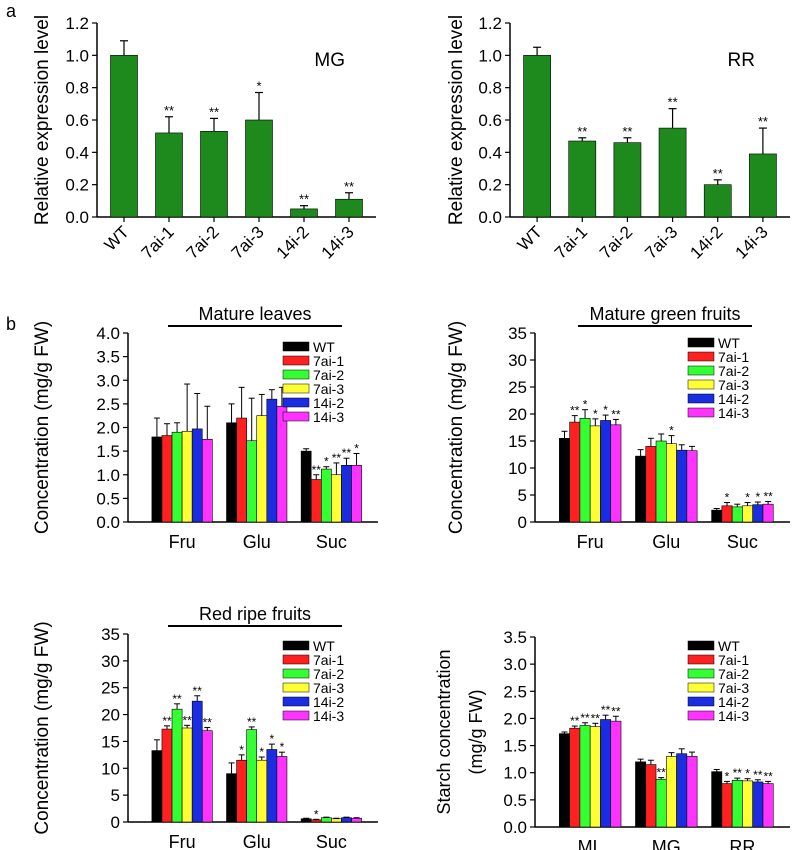 This screenshot has height=850, width=796. Describe the element at coordinates (664, 314) in the screenshot. I see `b-mg-title: Mature green fruits` at that location.